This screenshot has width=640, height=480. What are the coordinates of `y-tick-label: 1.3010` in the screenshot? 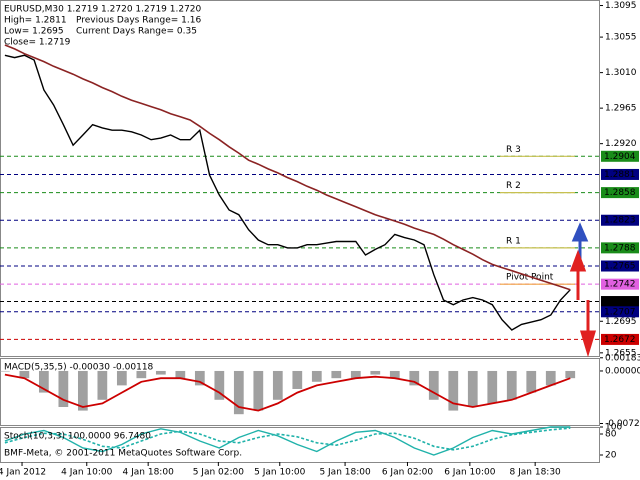 It's located at (621, 73).